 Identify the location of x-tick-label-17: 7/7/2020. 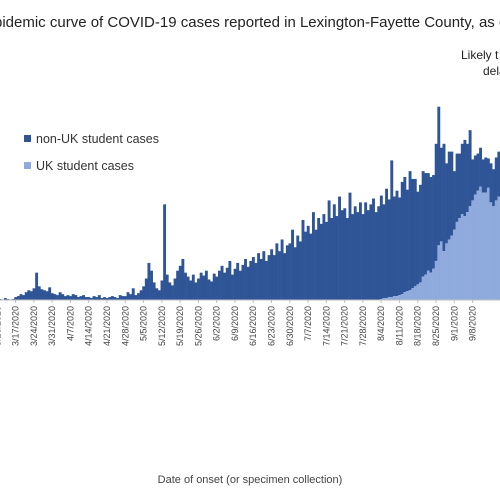
(308, 323).